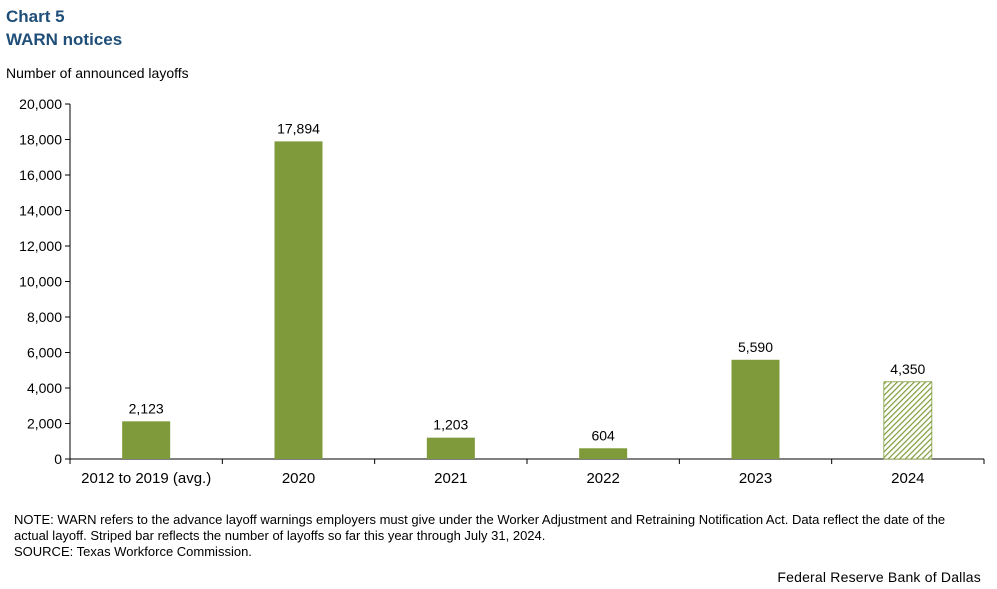 The height and width of the screenshot is (589, 997). What do you see at coordinates (755, 478) in the screenshot?
I see `x-tick-label: 2023` at bounding box center [755, 478].